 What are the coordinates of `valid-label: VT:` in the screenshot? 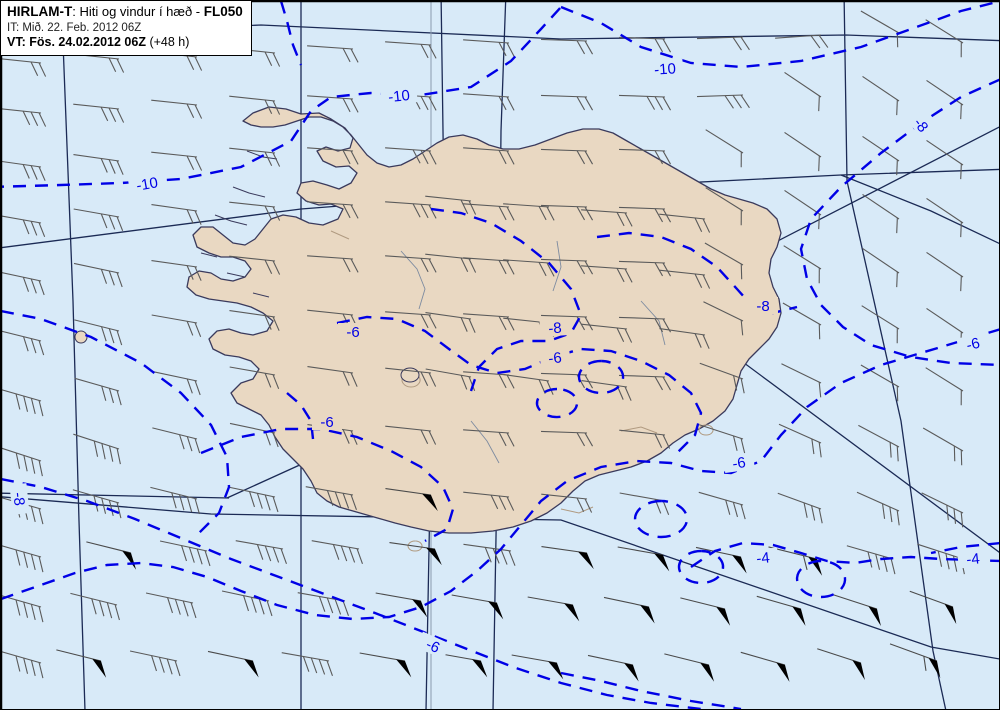 It's located at (18, 42).